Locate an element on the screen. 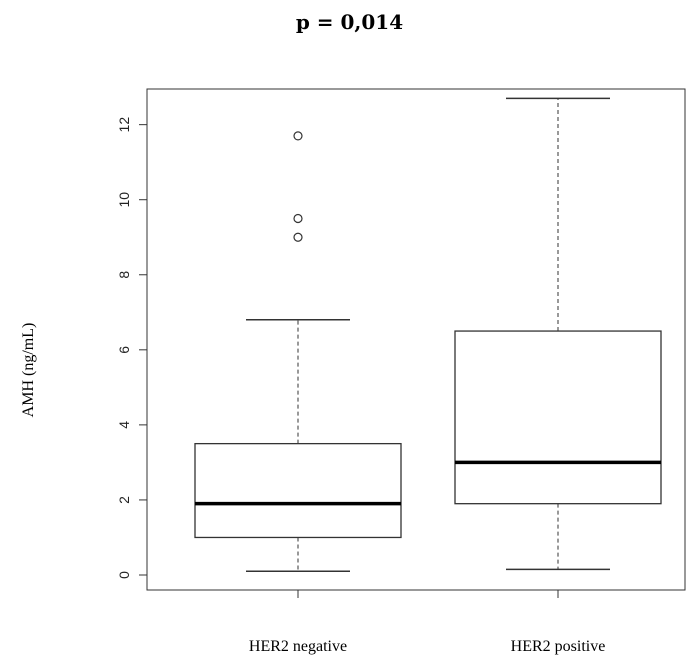  y-tick-label: 10 is located at coordinates (124, 200).